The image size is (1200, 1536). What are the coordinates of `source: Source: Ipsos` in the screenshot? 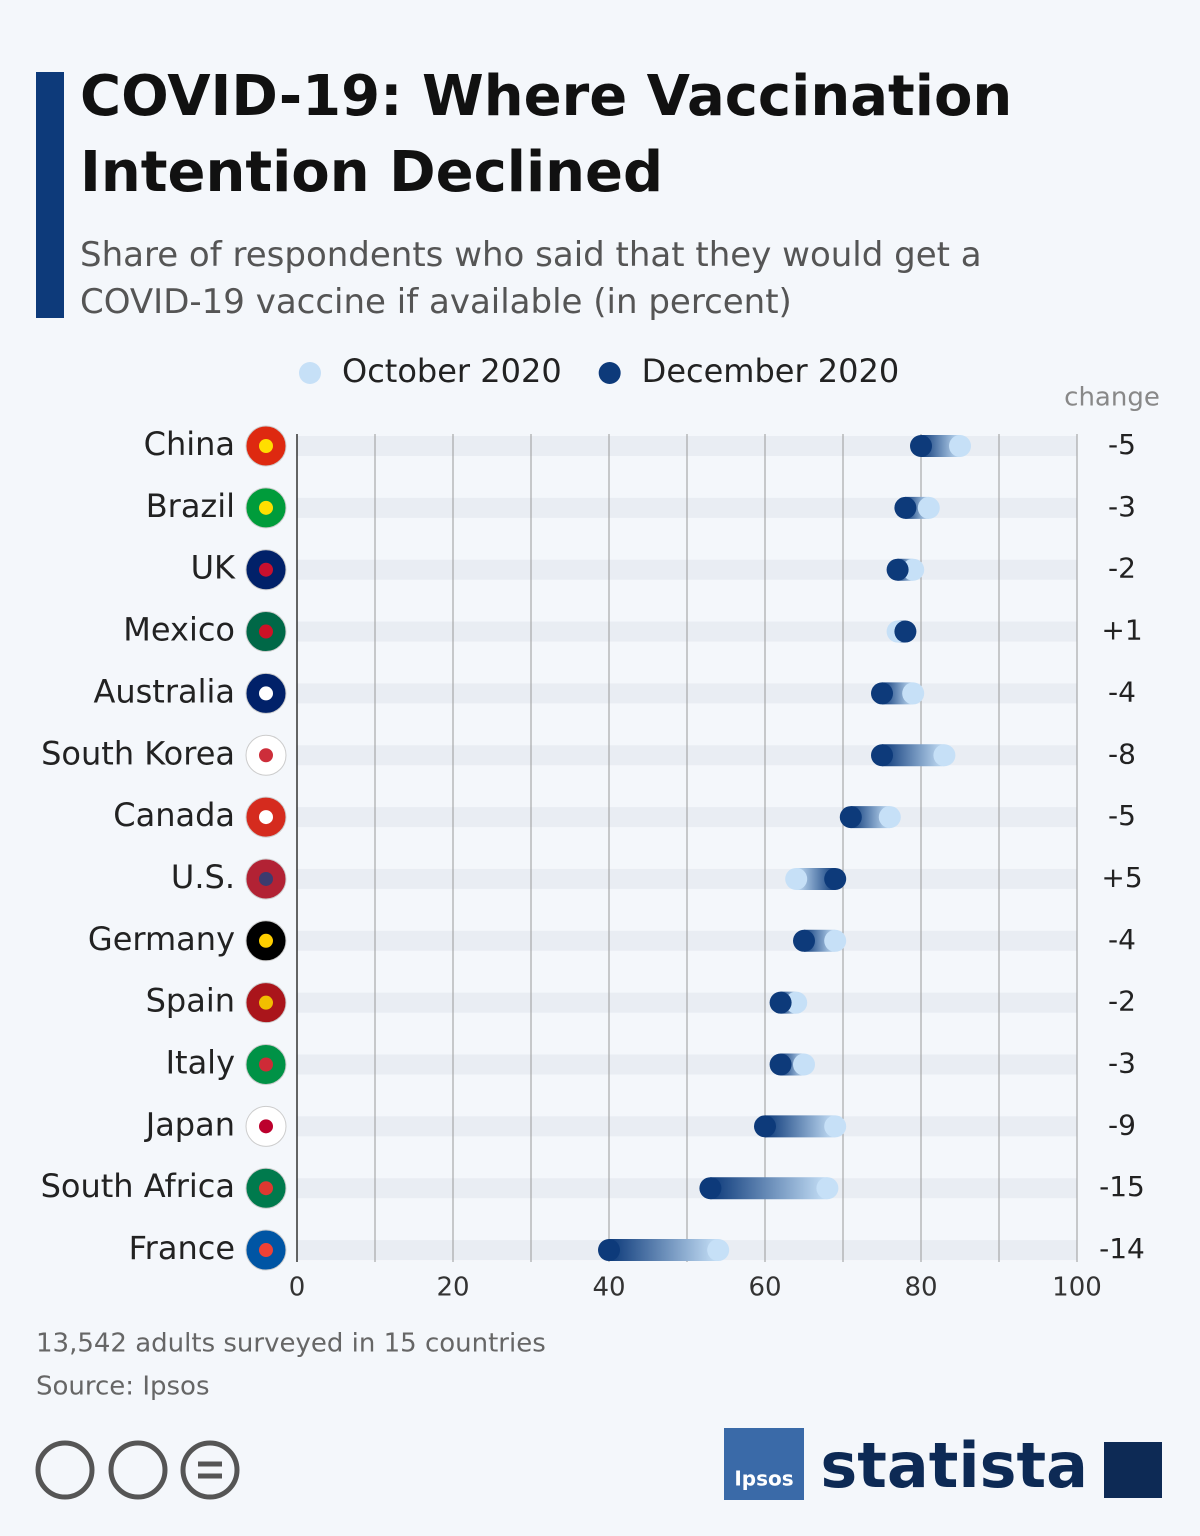 It's located at (123, 1387).